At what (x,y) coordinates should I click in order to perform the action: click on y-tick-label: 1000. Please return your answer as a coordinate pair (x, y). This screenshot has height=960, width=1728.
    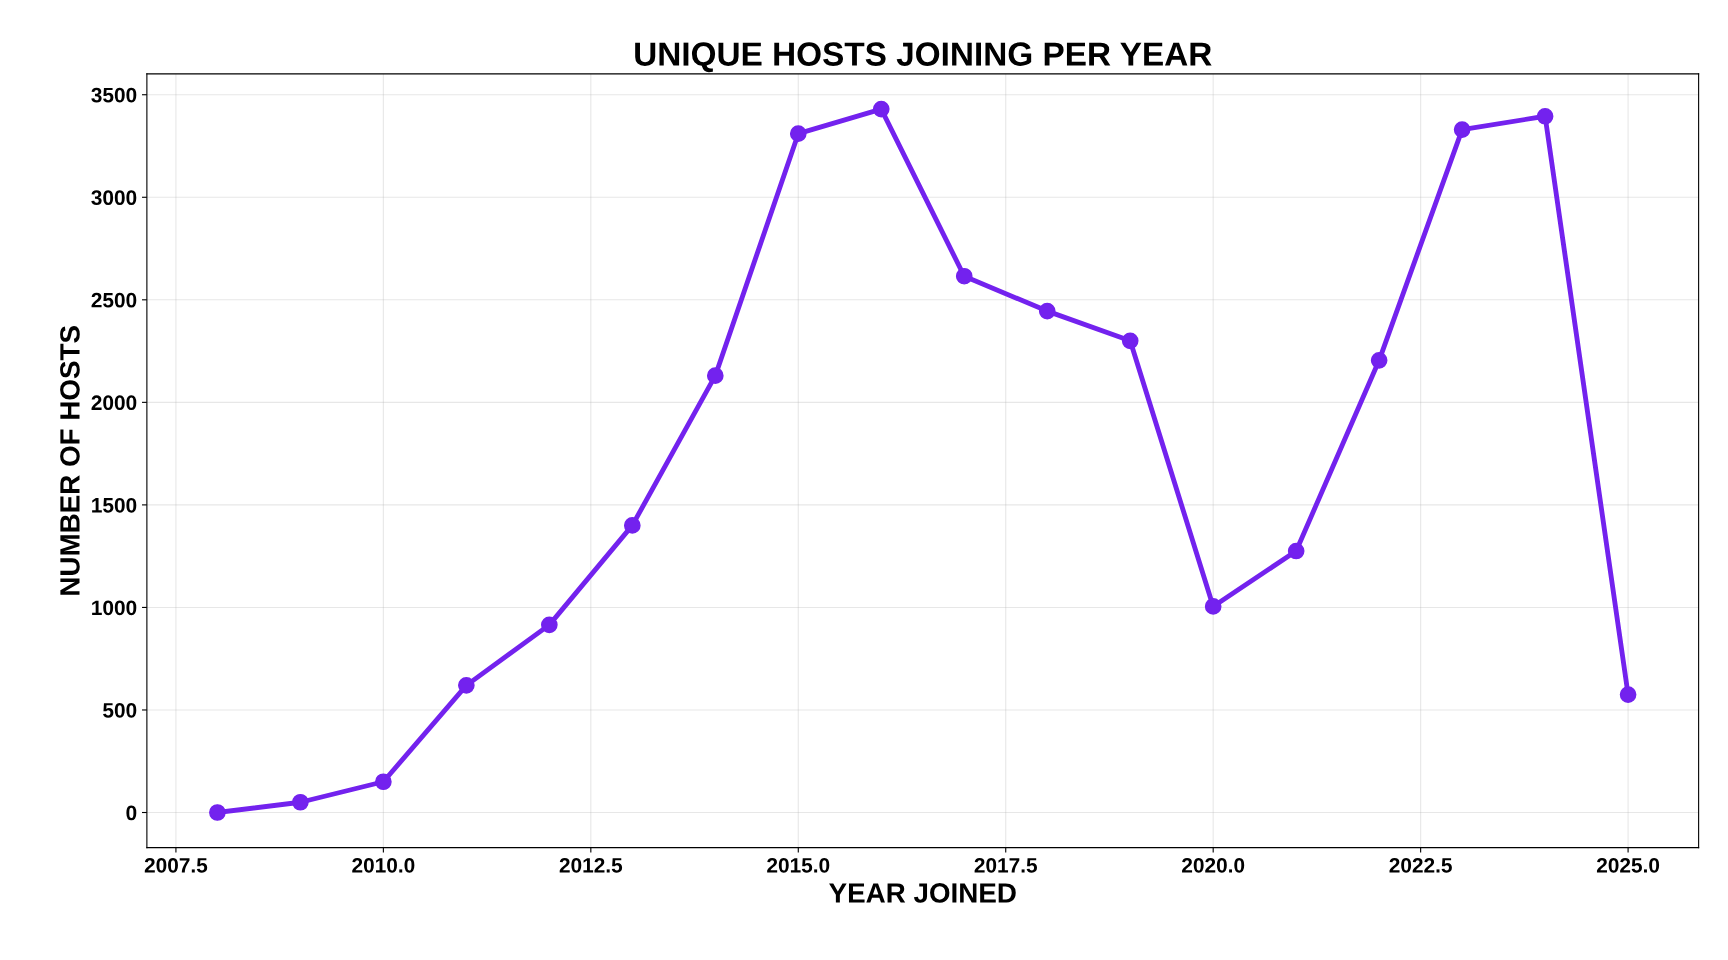
    Looking at the image, I should click on (114, 608).